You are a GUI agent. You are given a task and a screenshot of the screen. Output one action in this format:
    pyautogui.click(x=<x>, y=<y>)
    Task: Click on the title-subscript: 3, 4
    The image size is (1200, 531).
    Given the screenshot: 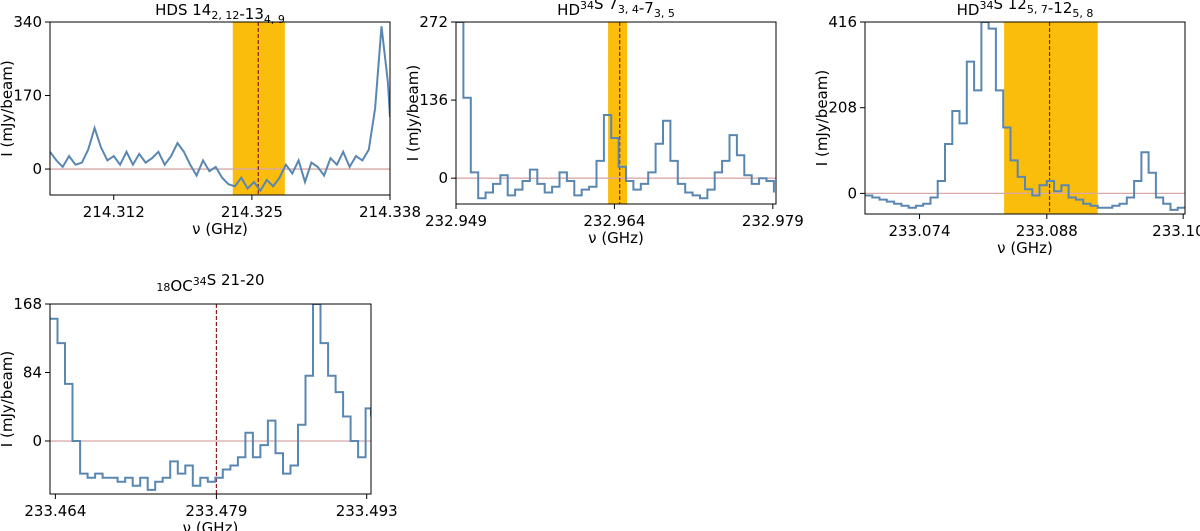 What is the action you would take?
    pyautogui.click(x=628, y=9)
    